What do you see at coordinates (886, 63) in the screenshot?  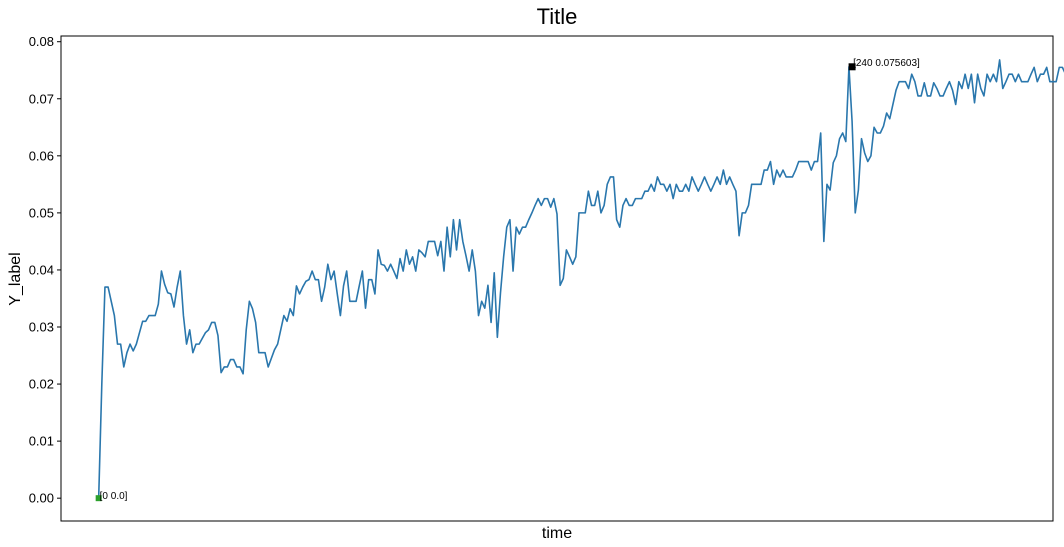 I see `max-point-annotation: [240 0.075603]` at bounding box center [886, 63].